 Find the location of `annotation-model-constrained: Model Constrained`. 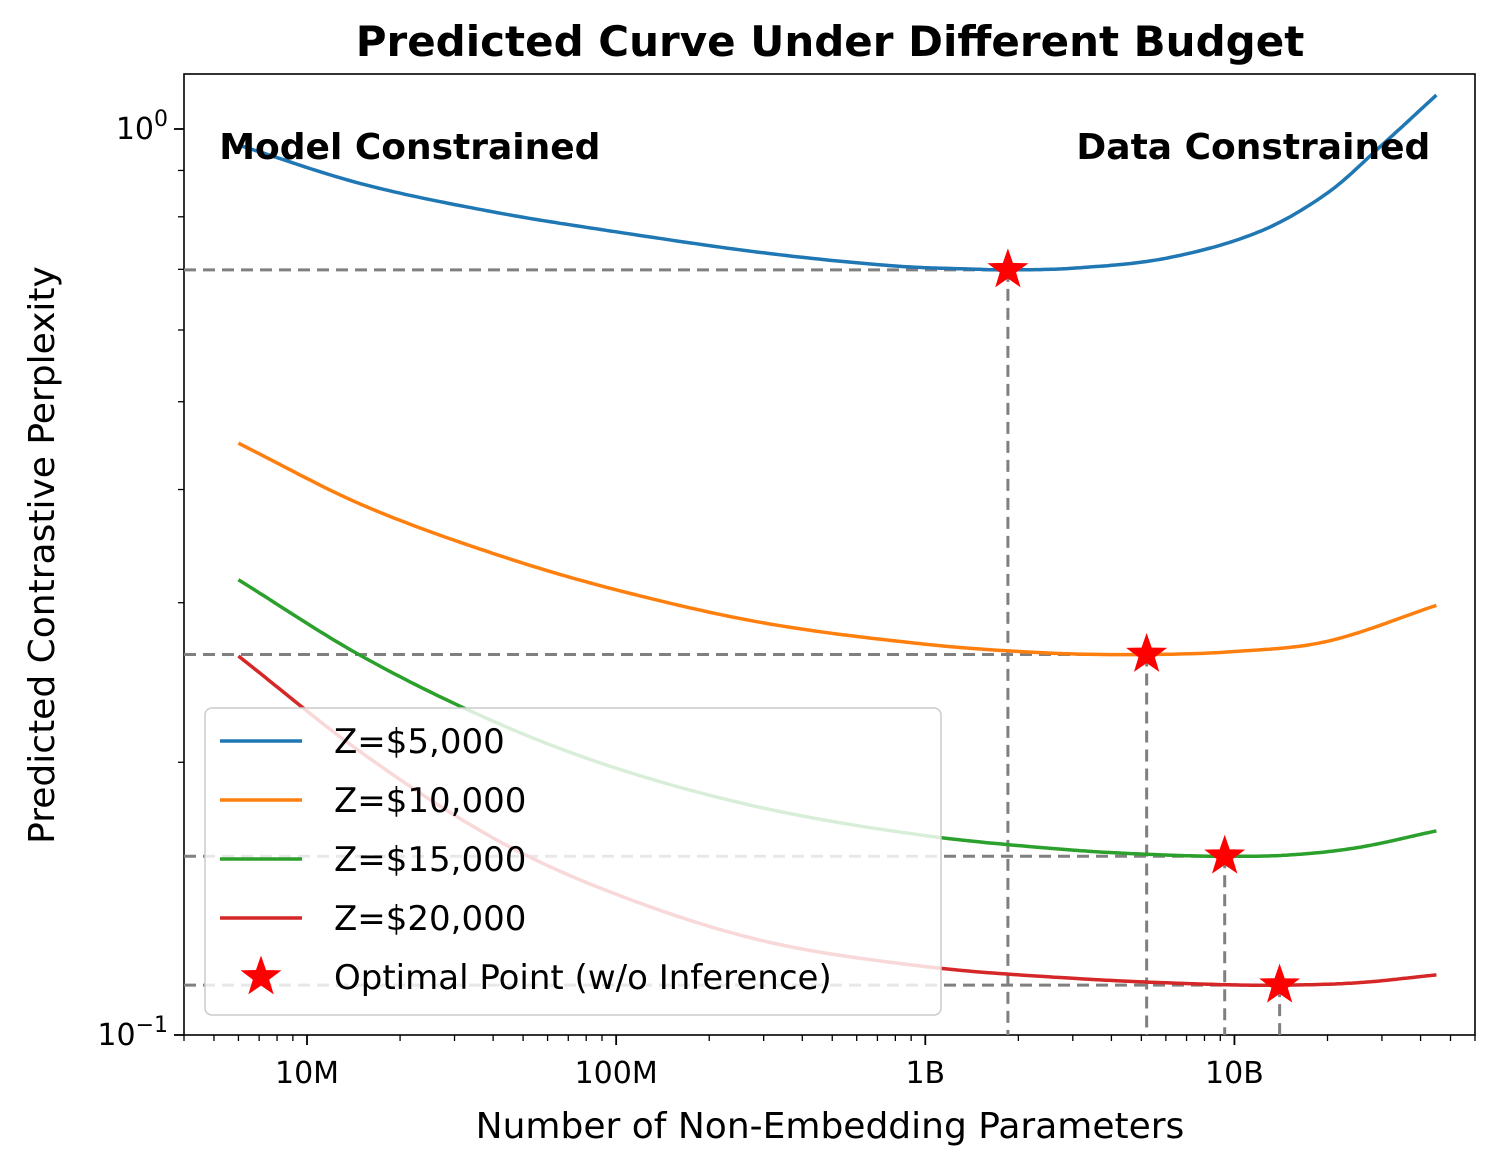

annotation-model-constrained: Model Constrained is located at coordinates (409, 147).